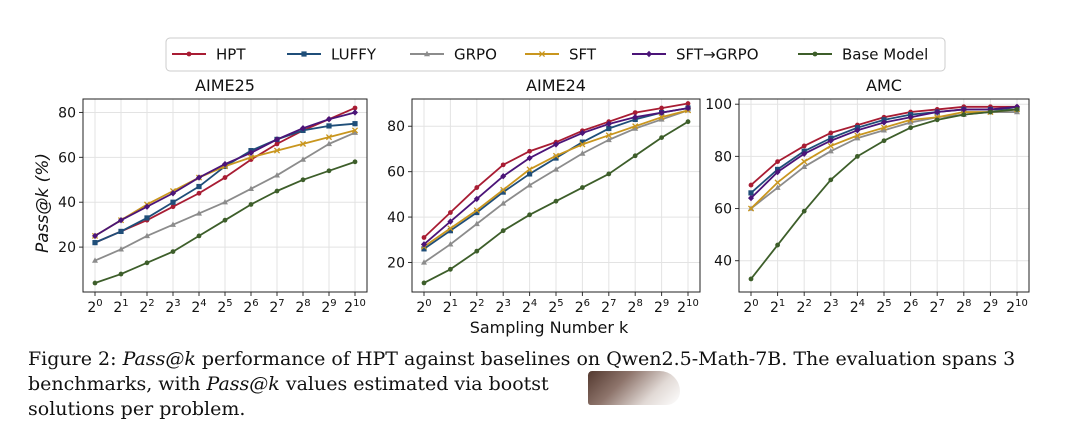 This screenshot has width=1080, height=434. I want to click on panel-frame, so click(884, 195).